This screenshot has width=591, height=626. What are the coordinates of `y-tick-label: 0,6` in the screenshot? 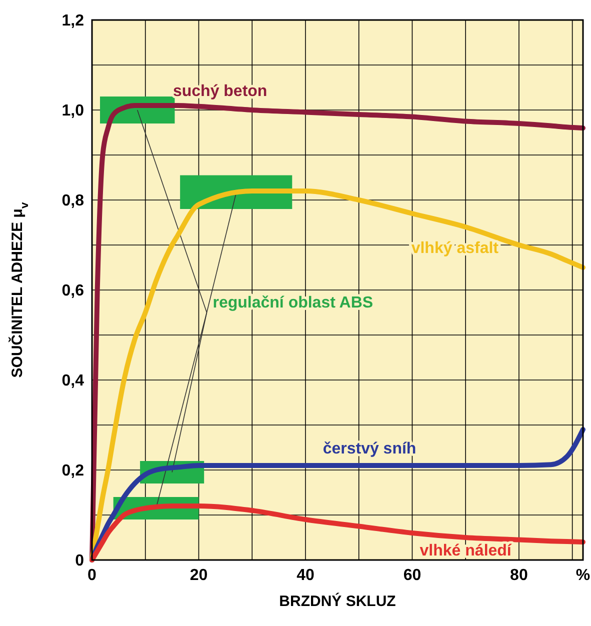 It's located at (73, 291).